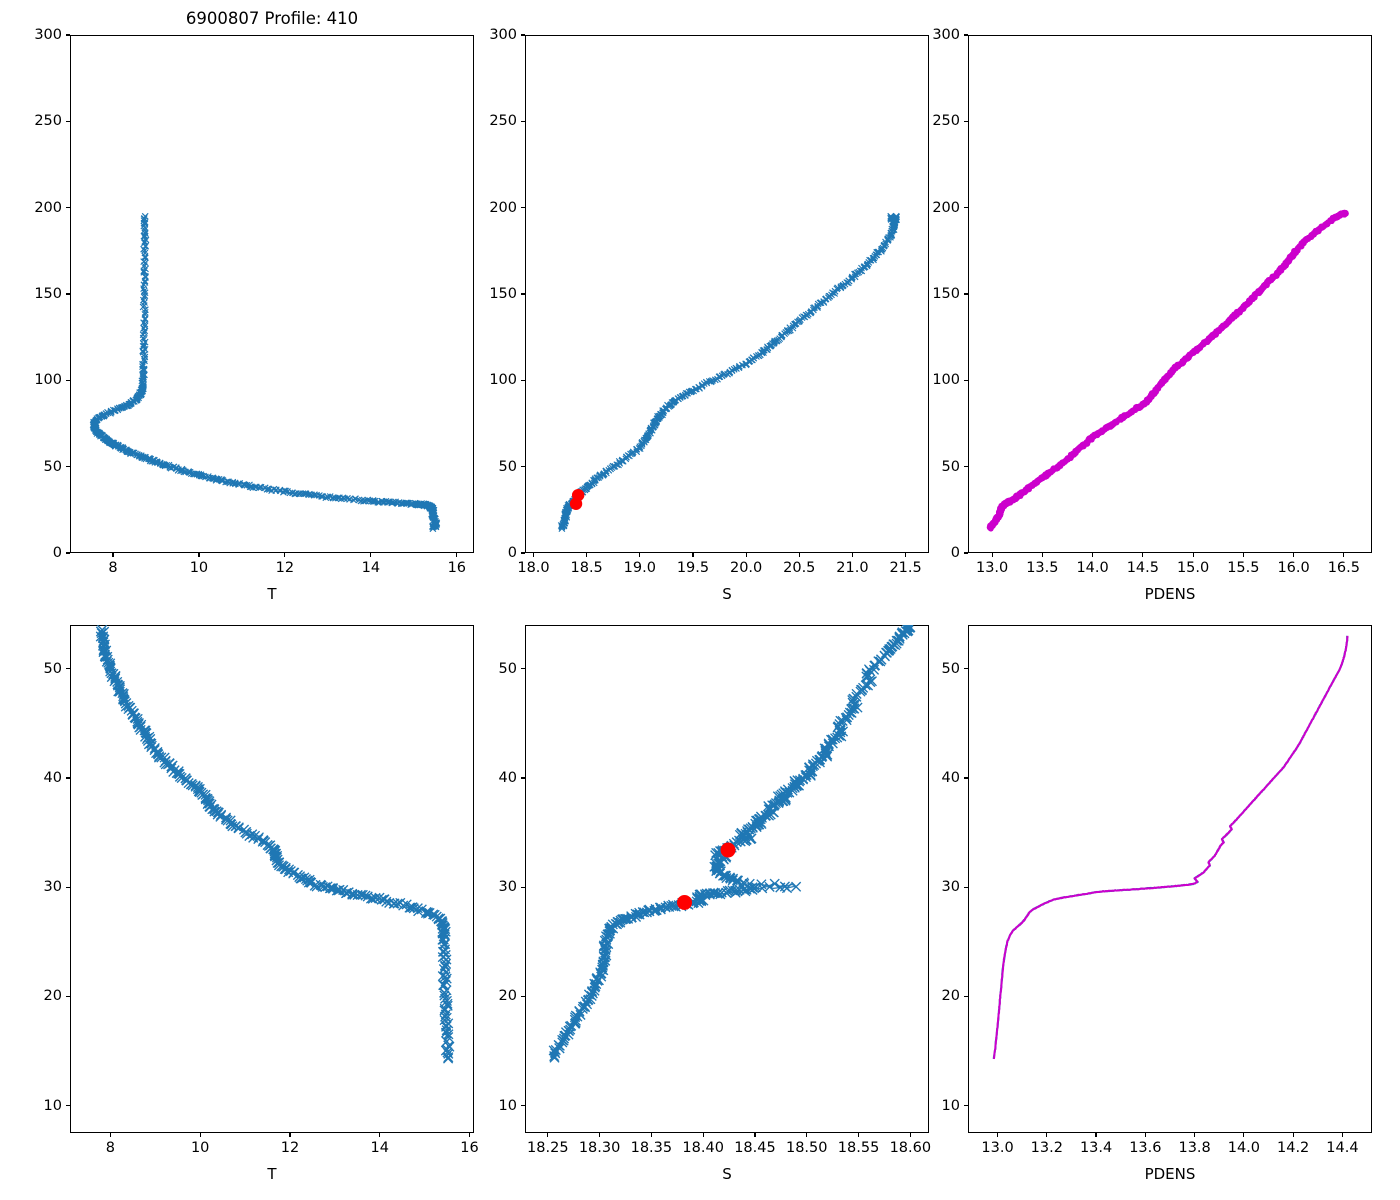  What do you see at coordinates (469, 1148) in the screenshot?
I see `xtick-label: 16` at bounding box center [469, 1148].